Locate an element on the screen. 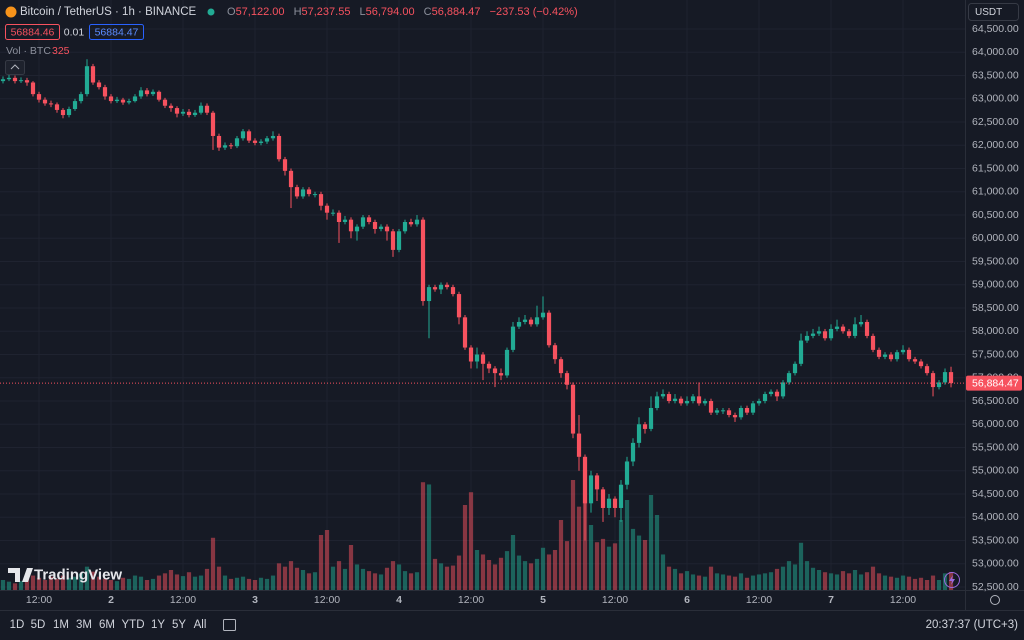 The image size is (1024, 640). symbol-title: Bitcoin / TetherUS · 1h · BINANCE is located at coordinates (108, 12).